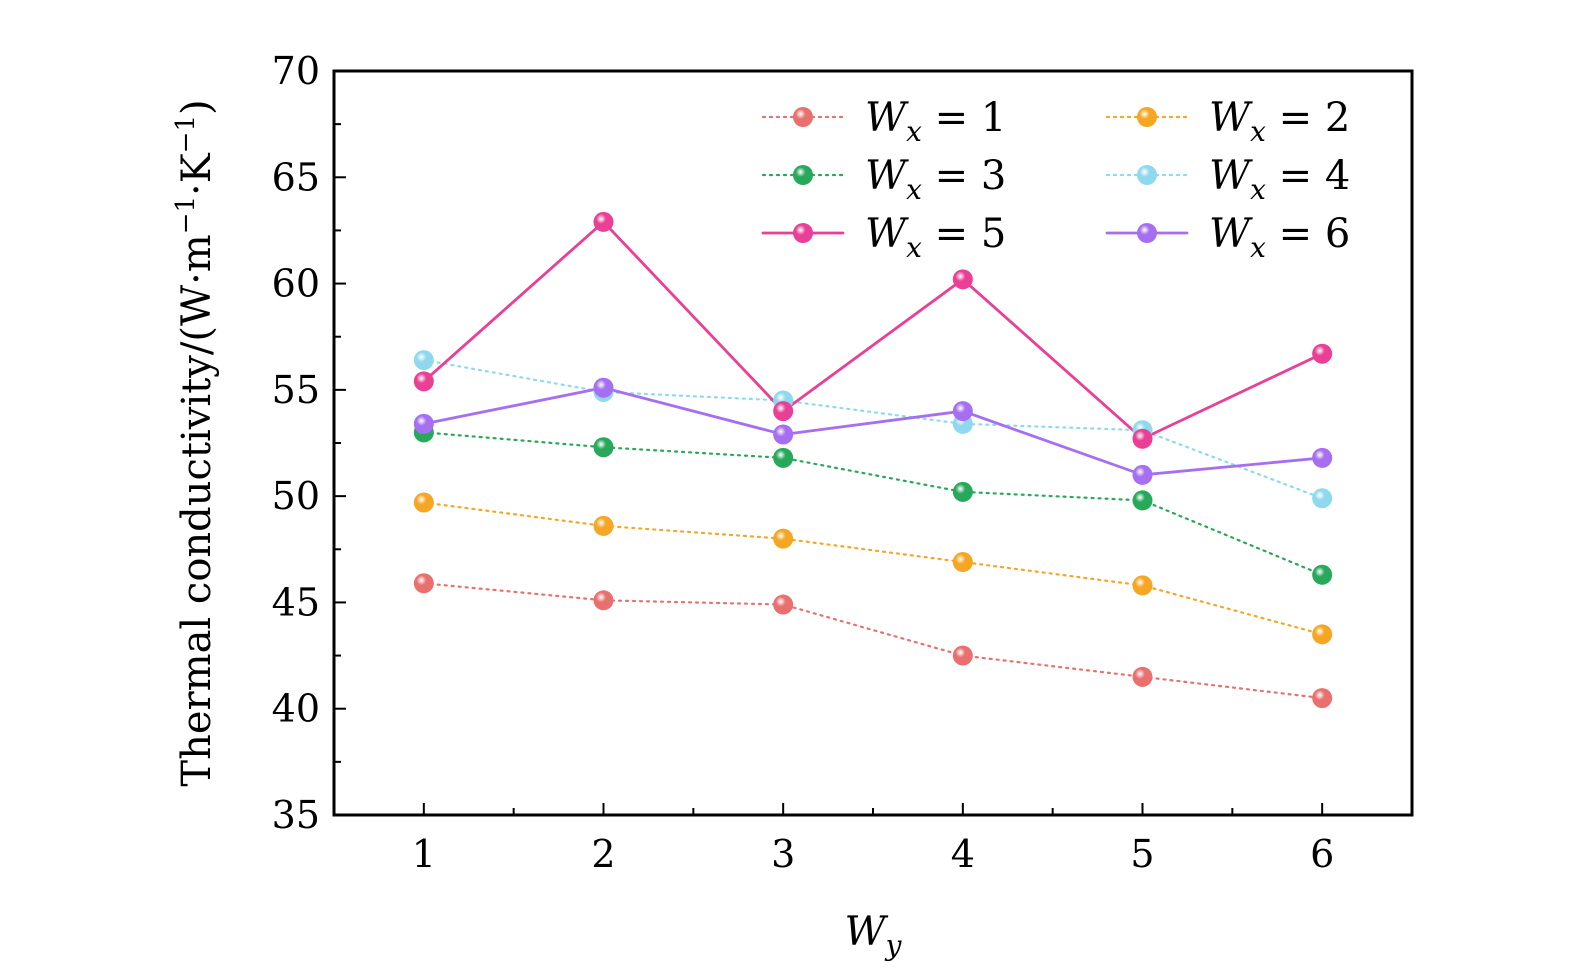 Image resolution: width=1575 pixels, height=974 pixels. Describe the element at coordinates (197, 510) in the screenshot. I see `y-axis-label-text: Thermal conductivity/(W·m` at that location.